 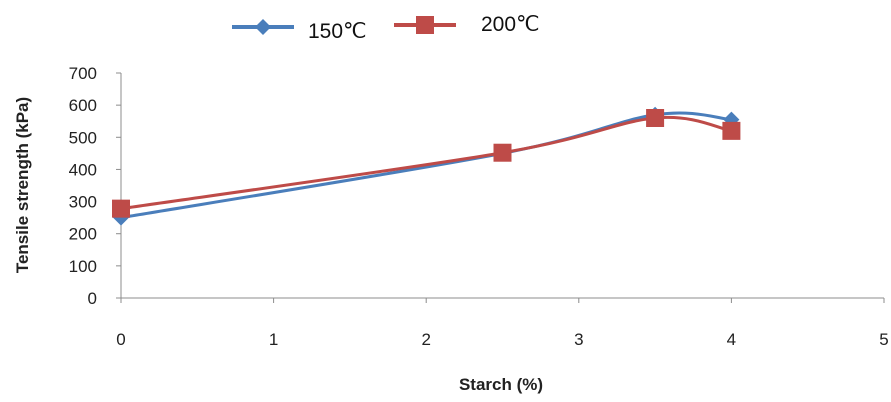 I want to click on y-axis-title: Tensile strength (kPa), so click(x=22, y=185).